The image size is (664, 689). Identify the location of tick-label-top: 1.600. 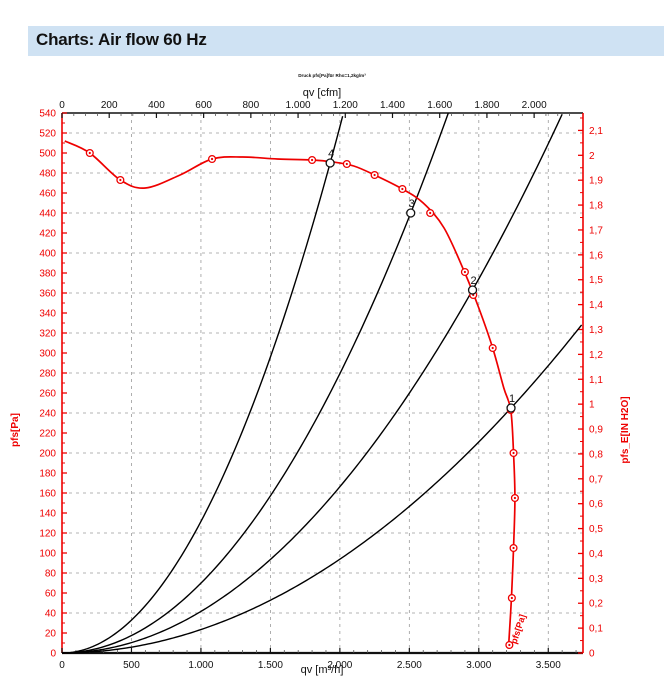
(439, 105).